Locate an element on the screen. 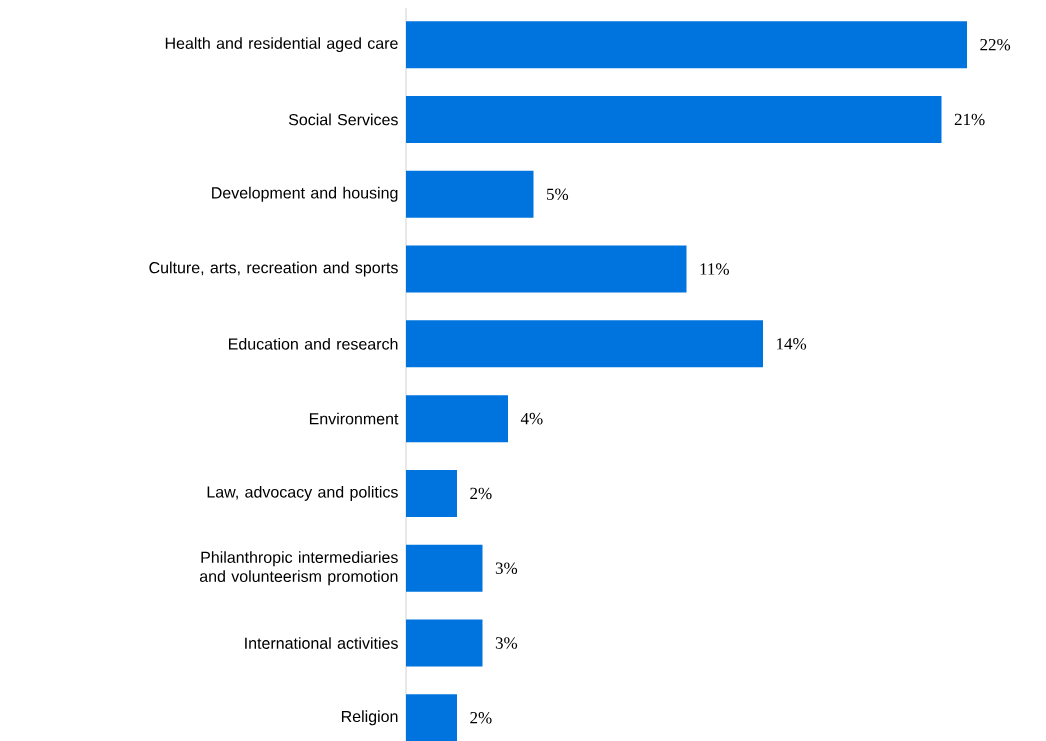 This screenshot has height=741, width=1046. data-label: 21% is located at coordinates (969, 119).